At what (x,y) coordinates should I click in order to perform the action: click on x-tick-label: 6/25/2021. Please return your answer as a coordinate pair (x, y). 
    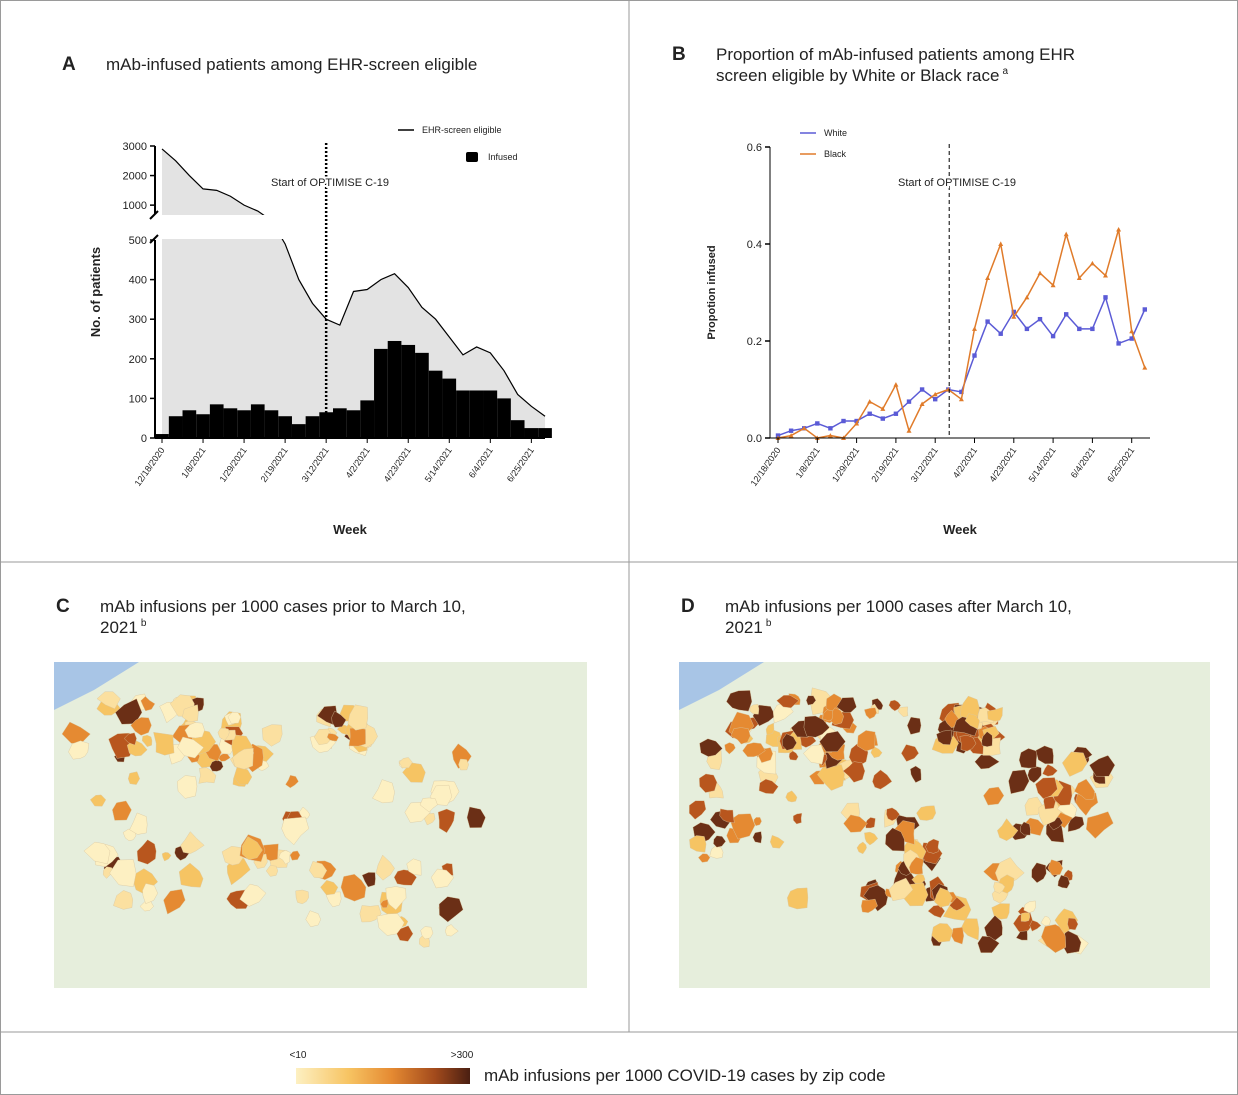
    Looking at the image, I should click on (520, 464).